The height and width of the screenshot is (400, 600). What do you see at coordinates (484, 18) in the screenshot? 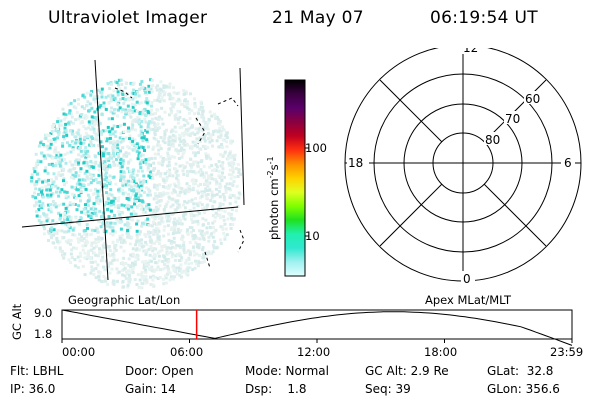
I see `time-label: 06:19:54 UT` at bounding box center [484, 18].